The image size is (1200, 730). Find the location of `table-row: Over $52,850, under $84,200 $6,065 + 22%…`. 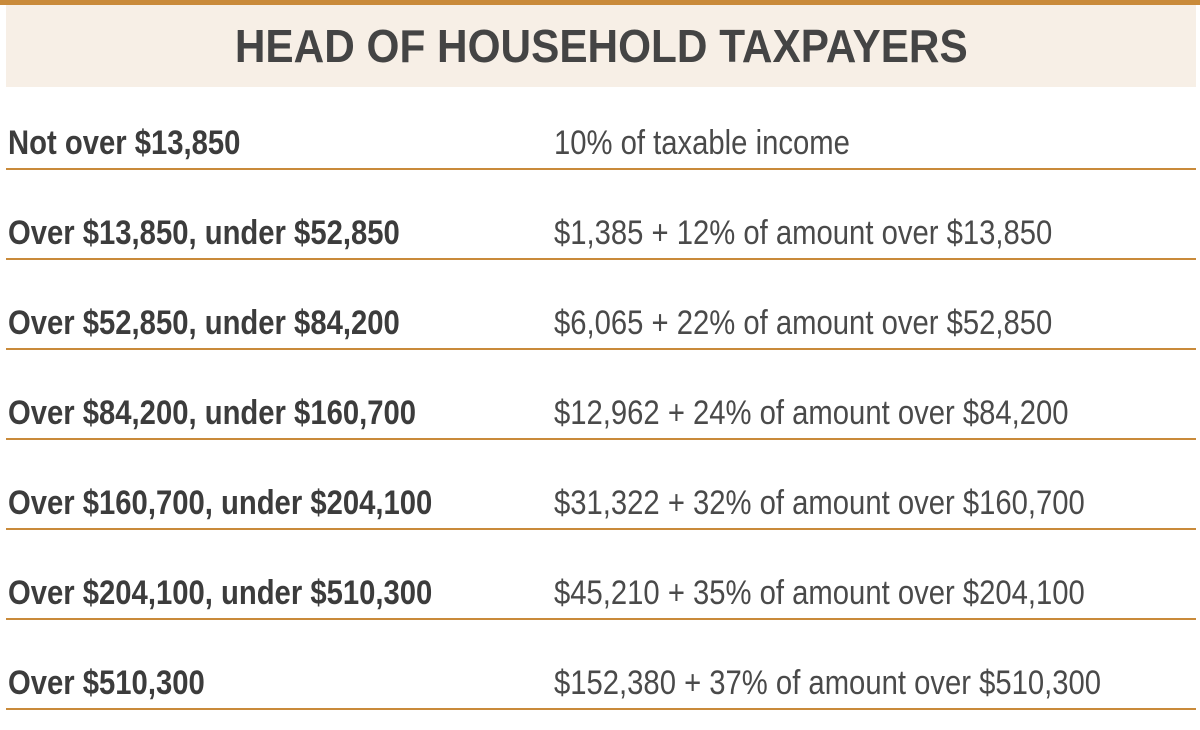

table-row: Over $52,850, under $84,200 $6,065 + 22%… is located at coordinates (601, 325).